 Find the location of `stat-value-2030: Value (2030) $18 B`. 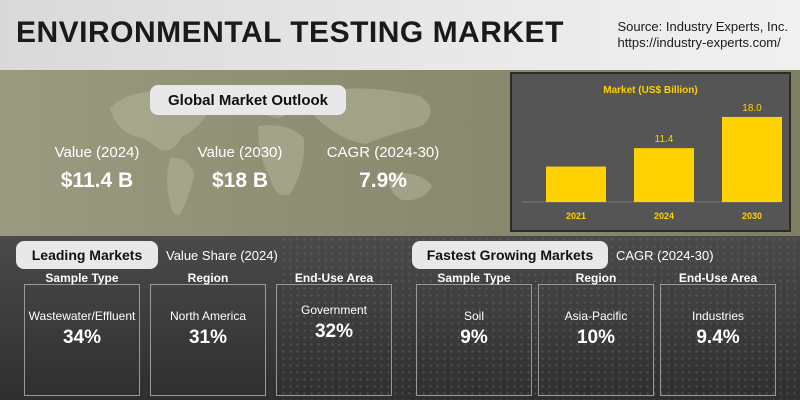

stat-value-2030: Value (2030) $18 B is located at coordinates (240, 168).